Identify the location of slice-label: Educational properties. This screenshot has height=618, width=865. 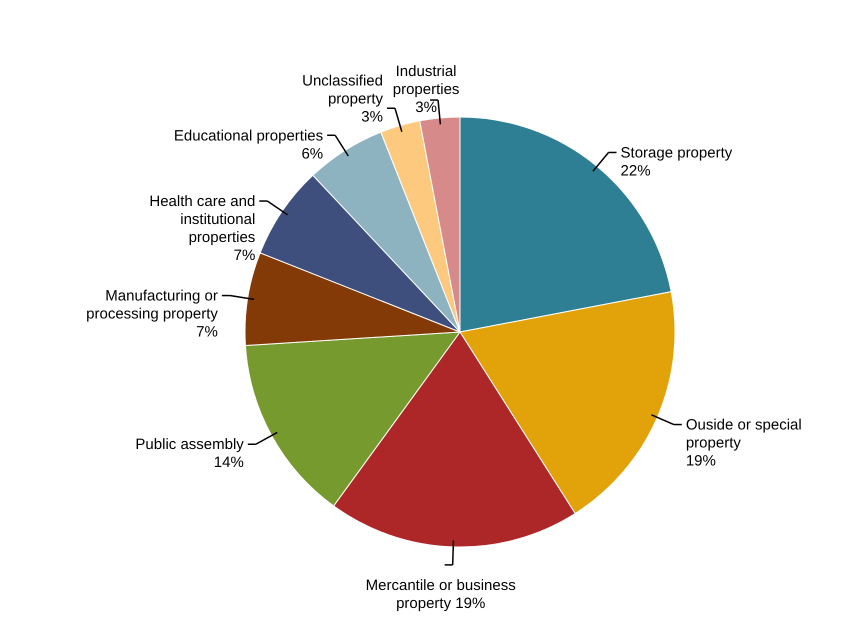
(249, 135).